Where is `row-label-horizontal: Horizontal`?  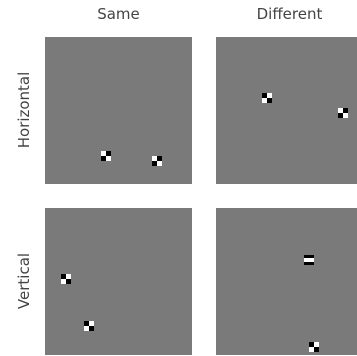
row-label-horizontal: Horizontal is located at coordinates (24, 110).